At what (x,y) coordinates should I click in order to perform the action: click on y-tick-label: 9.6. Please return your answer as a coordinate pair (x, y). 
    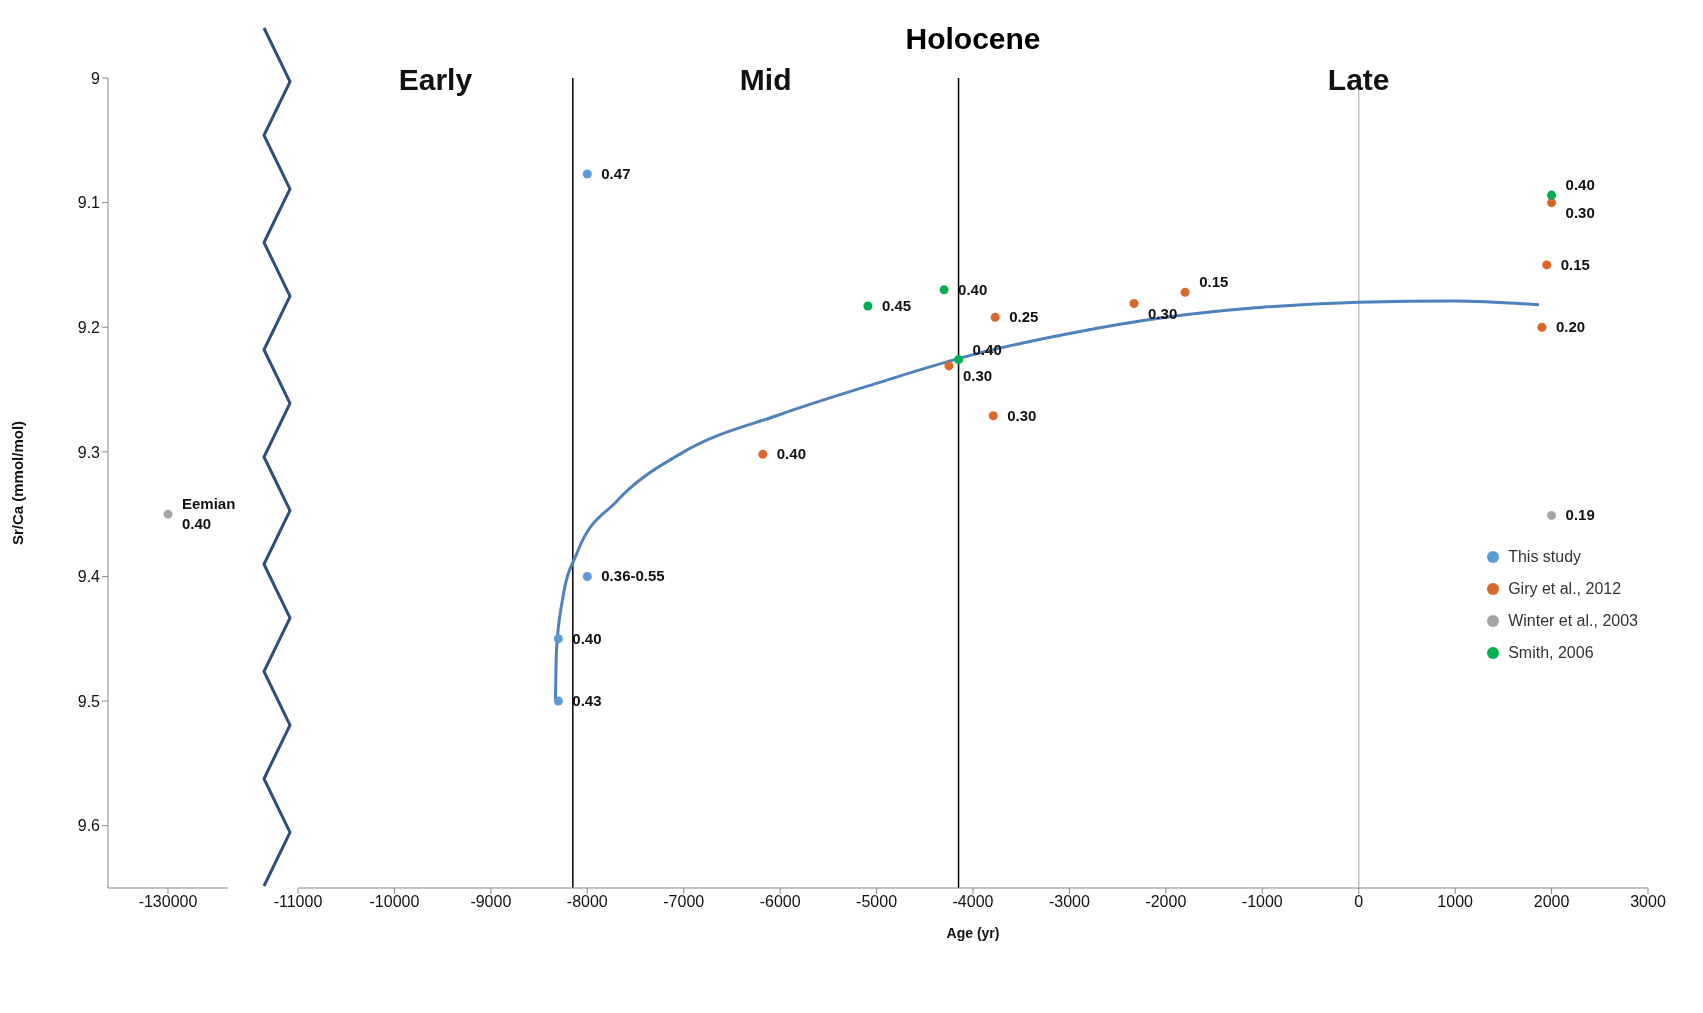
    Looking at the image, I should click on (89, 826).